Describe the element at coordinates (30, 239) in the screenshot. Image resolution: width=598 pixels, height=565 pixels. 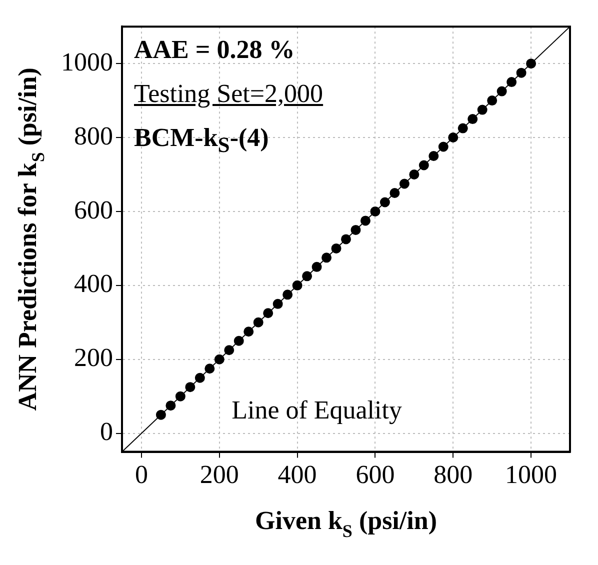
I see `y-axis-title: ANN Predictions for kS (psi/in)` at that location.